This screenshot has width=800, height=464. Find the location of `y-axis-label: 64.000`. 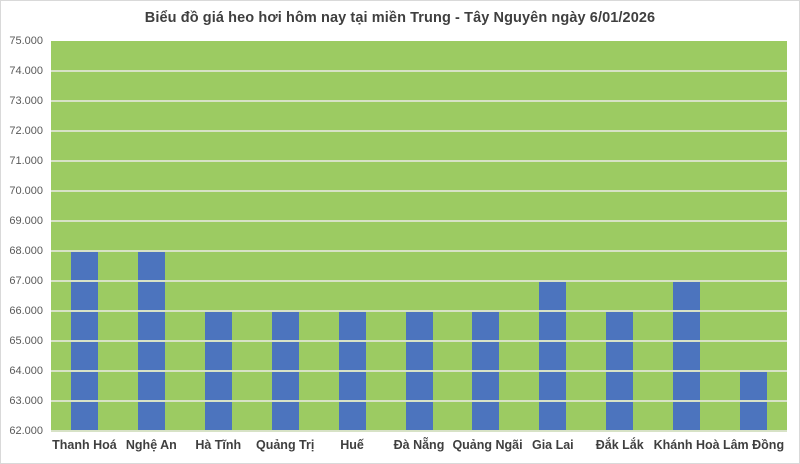

y-axis-label: 64.000 is located at coordinates (26, 371).